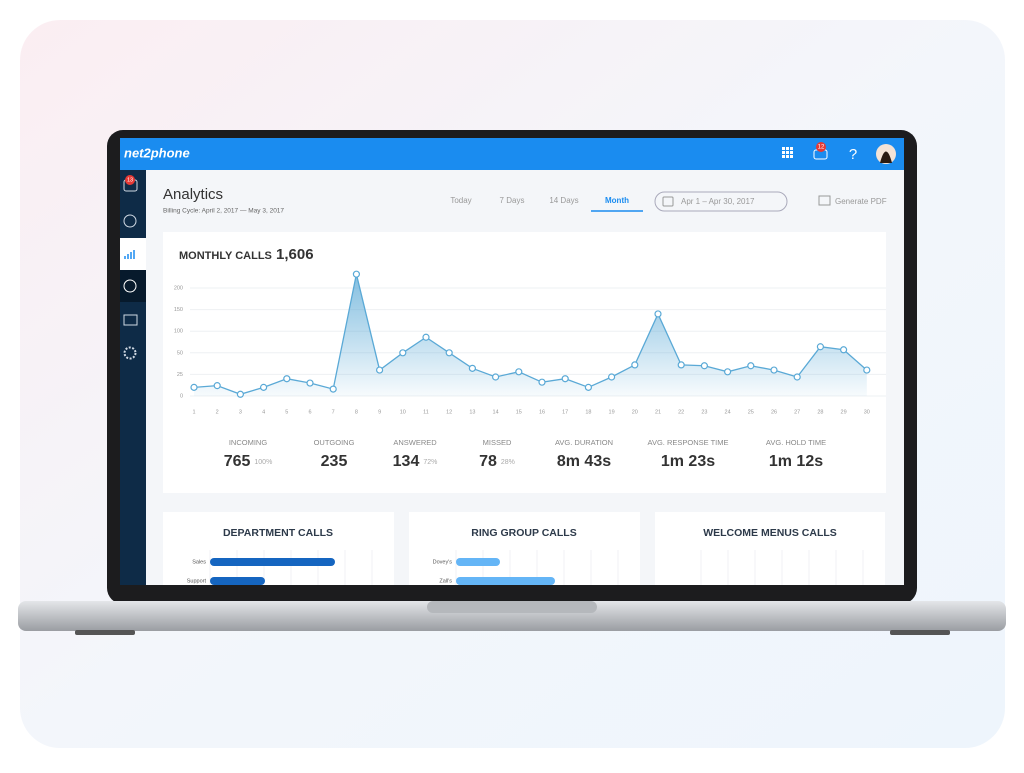 This screenshot has width=1024, height=773. Describe the element at coordinates (157, 152) in the screenshot. I see `brand: net2phone` at that location.